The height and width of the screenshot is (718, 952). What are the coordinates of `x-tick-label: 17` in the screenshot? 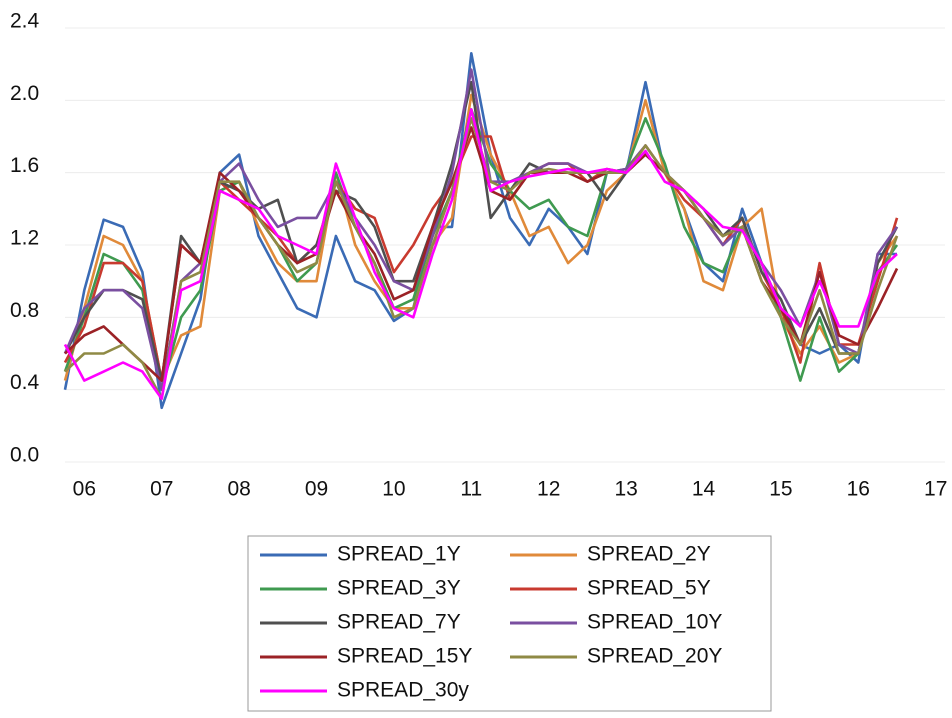 It's located at (935, 489).